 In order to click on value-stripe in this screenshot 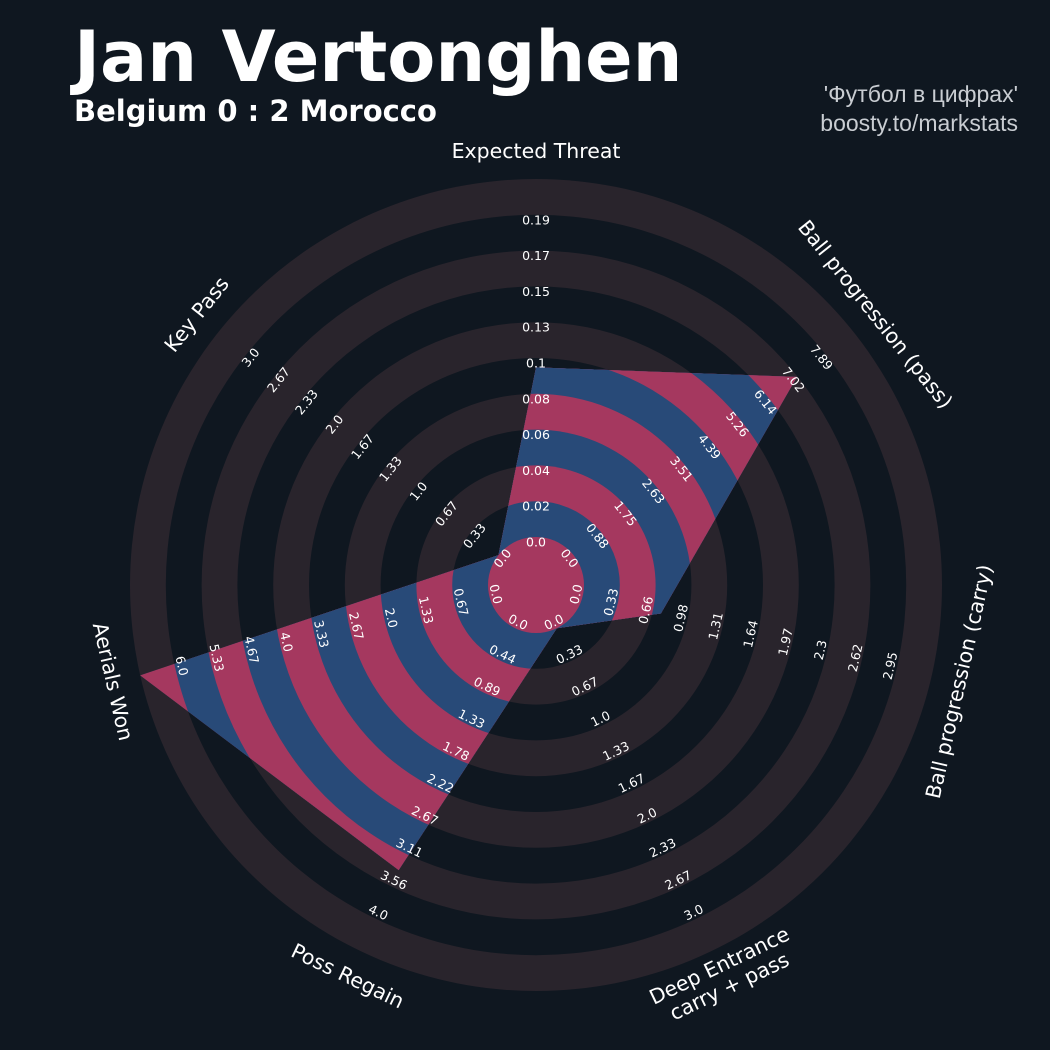, I will do `click(536, 585)`.